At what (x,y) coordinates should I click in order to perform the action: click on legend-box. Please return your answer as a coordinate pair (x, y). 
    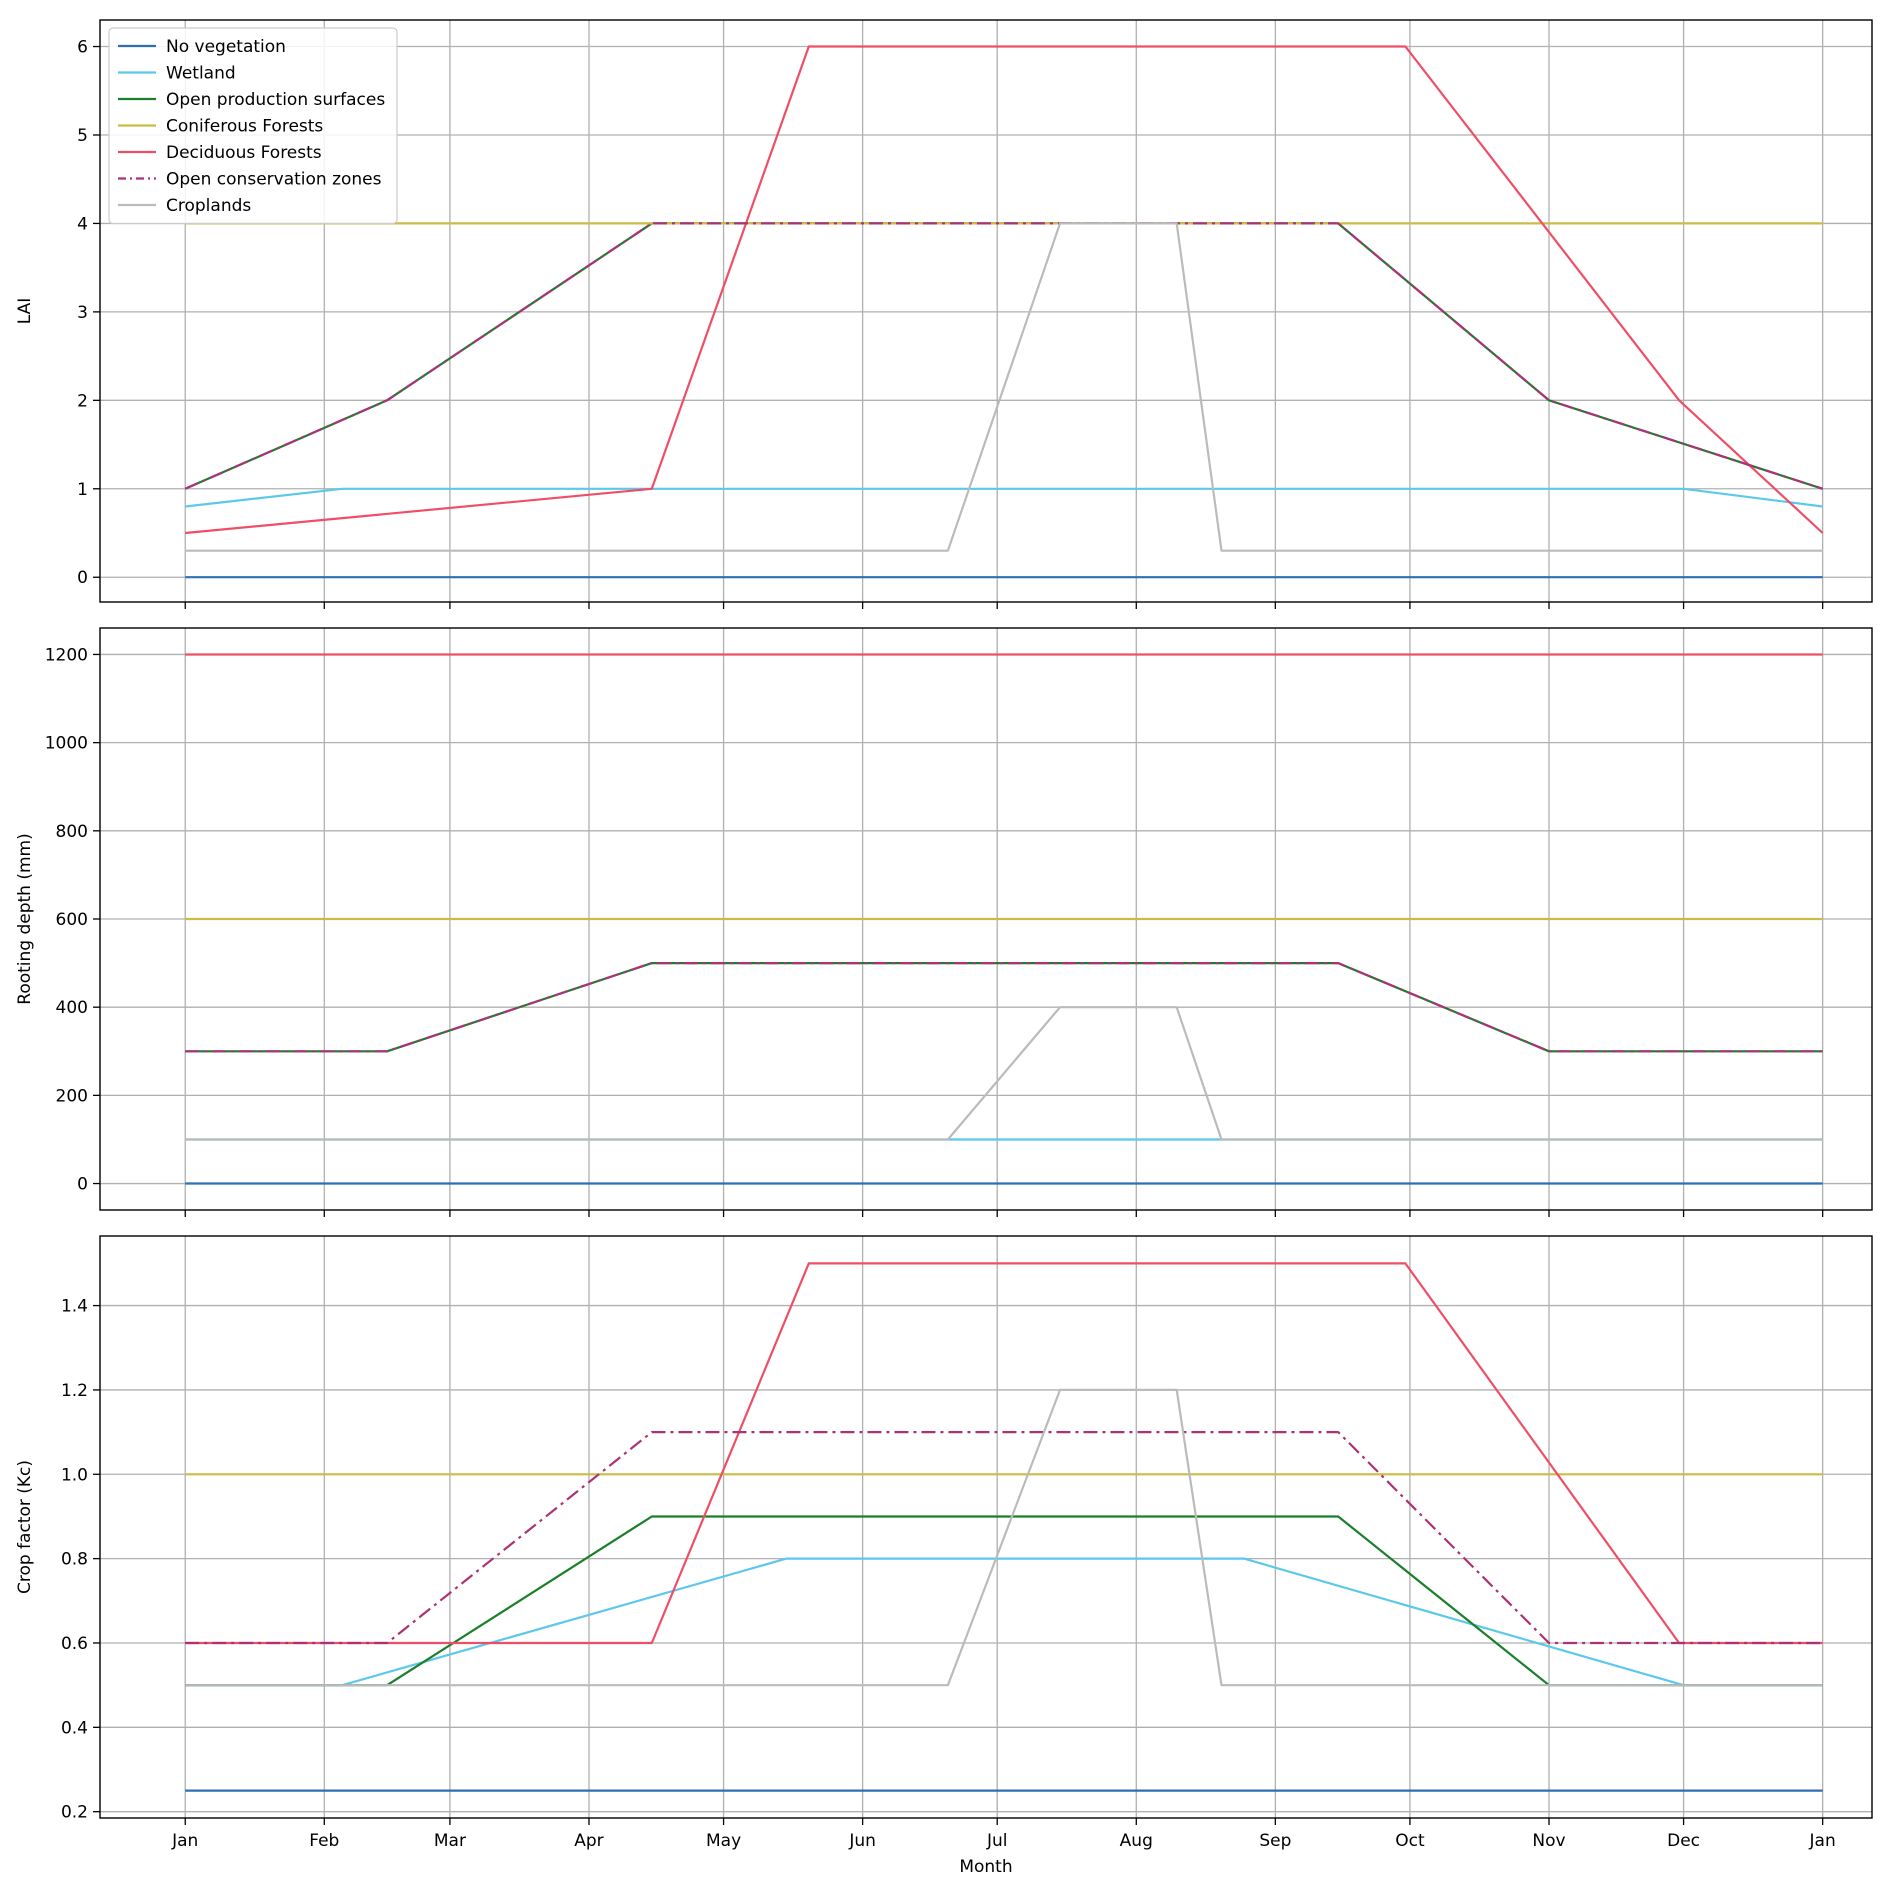
    Looking at the image, I should click on (253, 126).